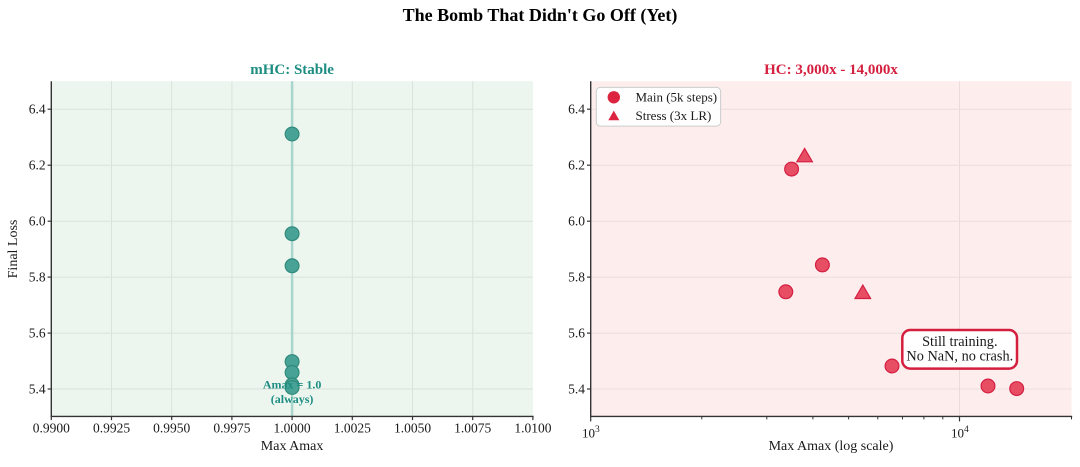 Image resolution: width=1080 pixels, height=467 pixels. What do you see at coordinates (171, 428) in the screenshot?
I see `svg-text: 0.9950` at bounding box center [171, 428].